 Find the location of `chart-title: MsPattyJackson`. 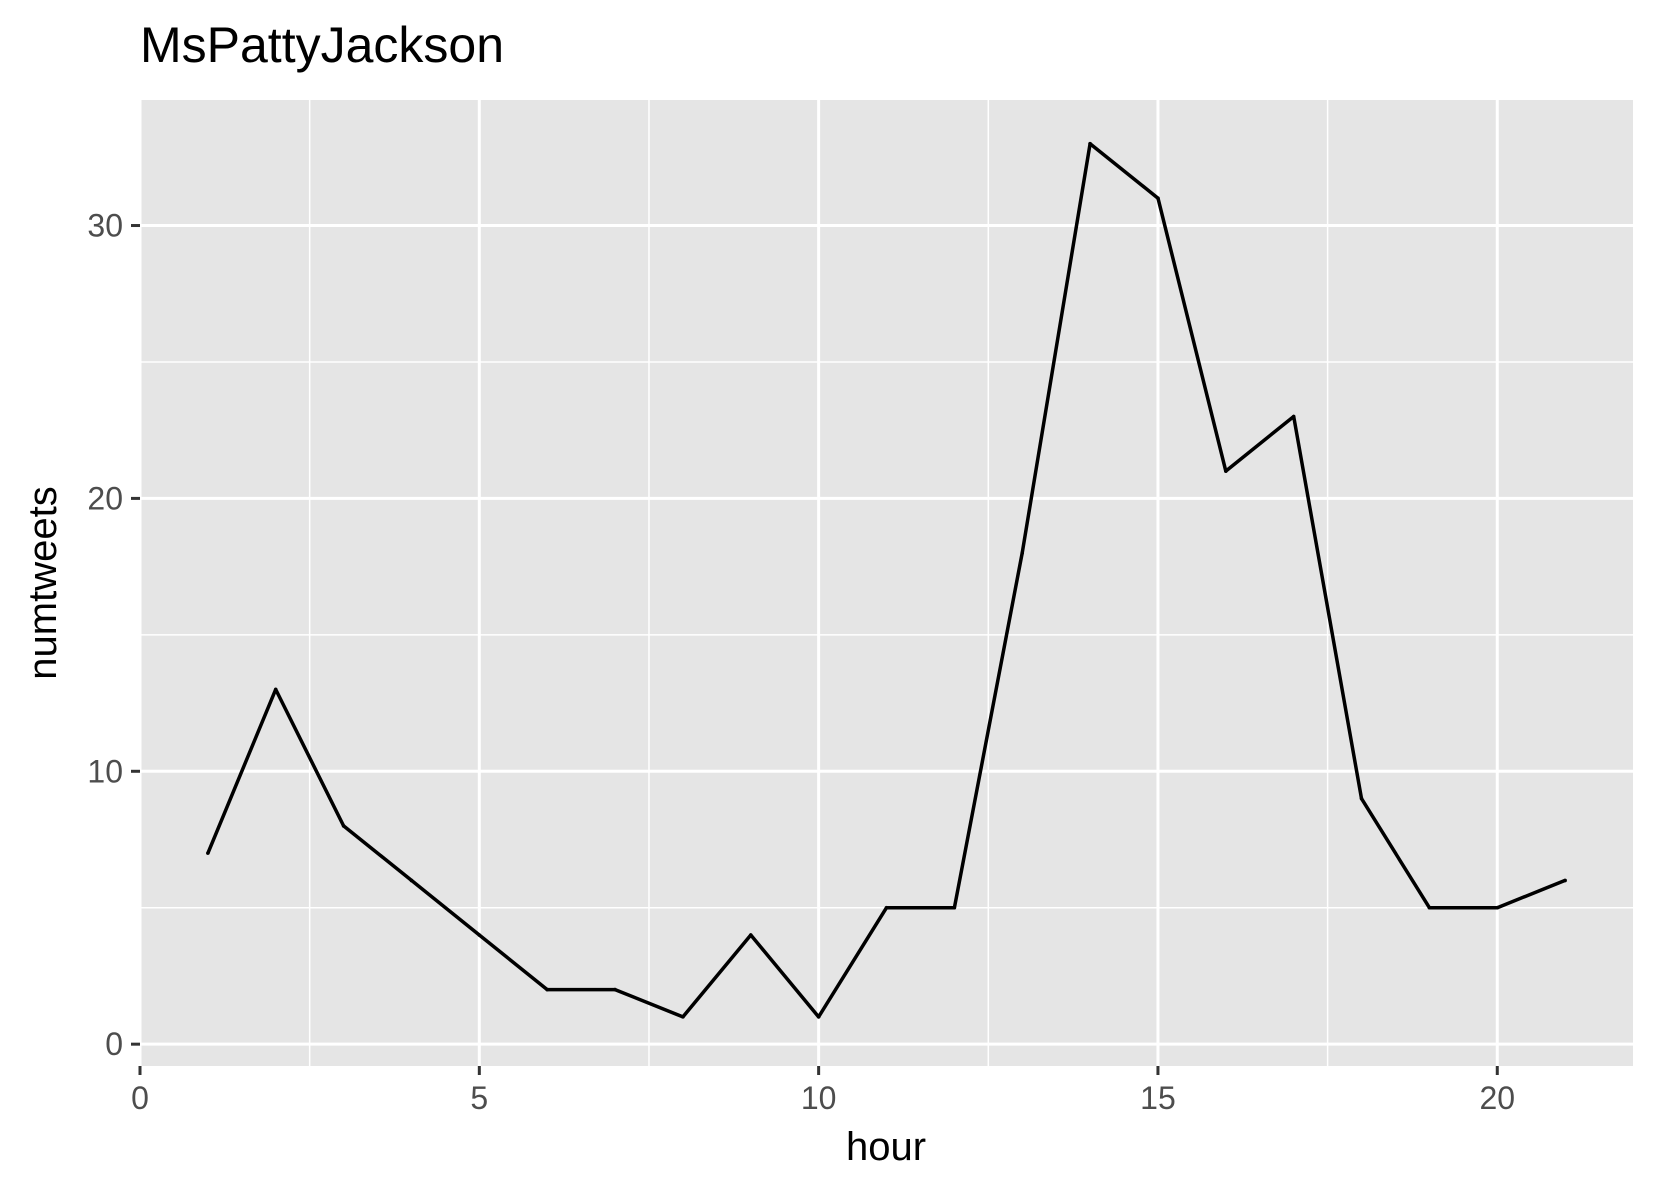

chart-title: MsPattyJackson is located at coordinates (322, 45).